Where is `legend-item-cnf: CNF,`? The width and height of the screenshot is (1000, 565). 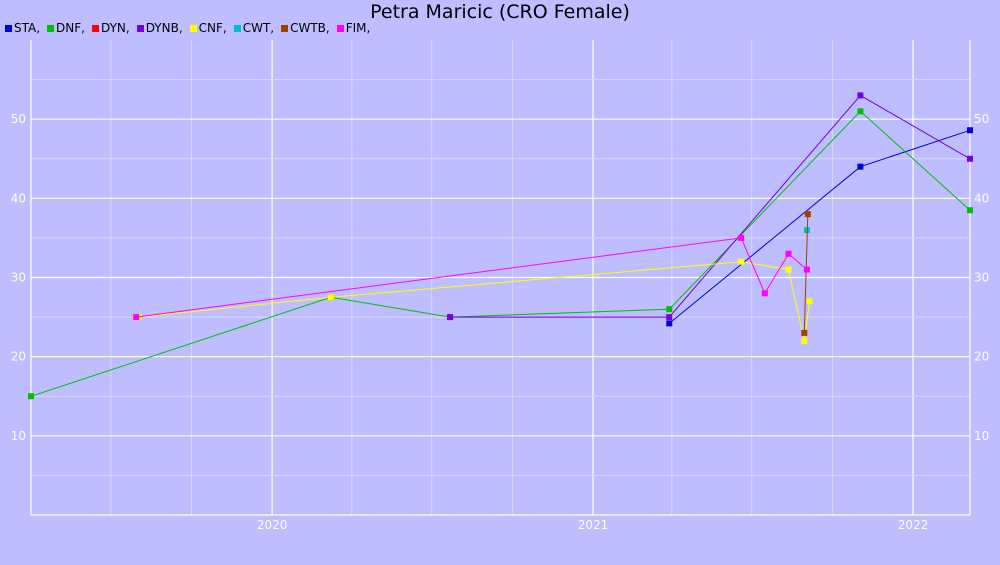
legend-item-cnf: CNF, is located at coordinates (211, 28).